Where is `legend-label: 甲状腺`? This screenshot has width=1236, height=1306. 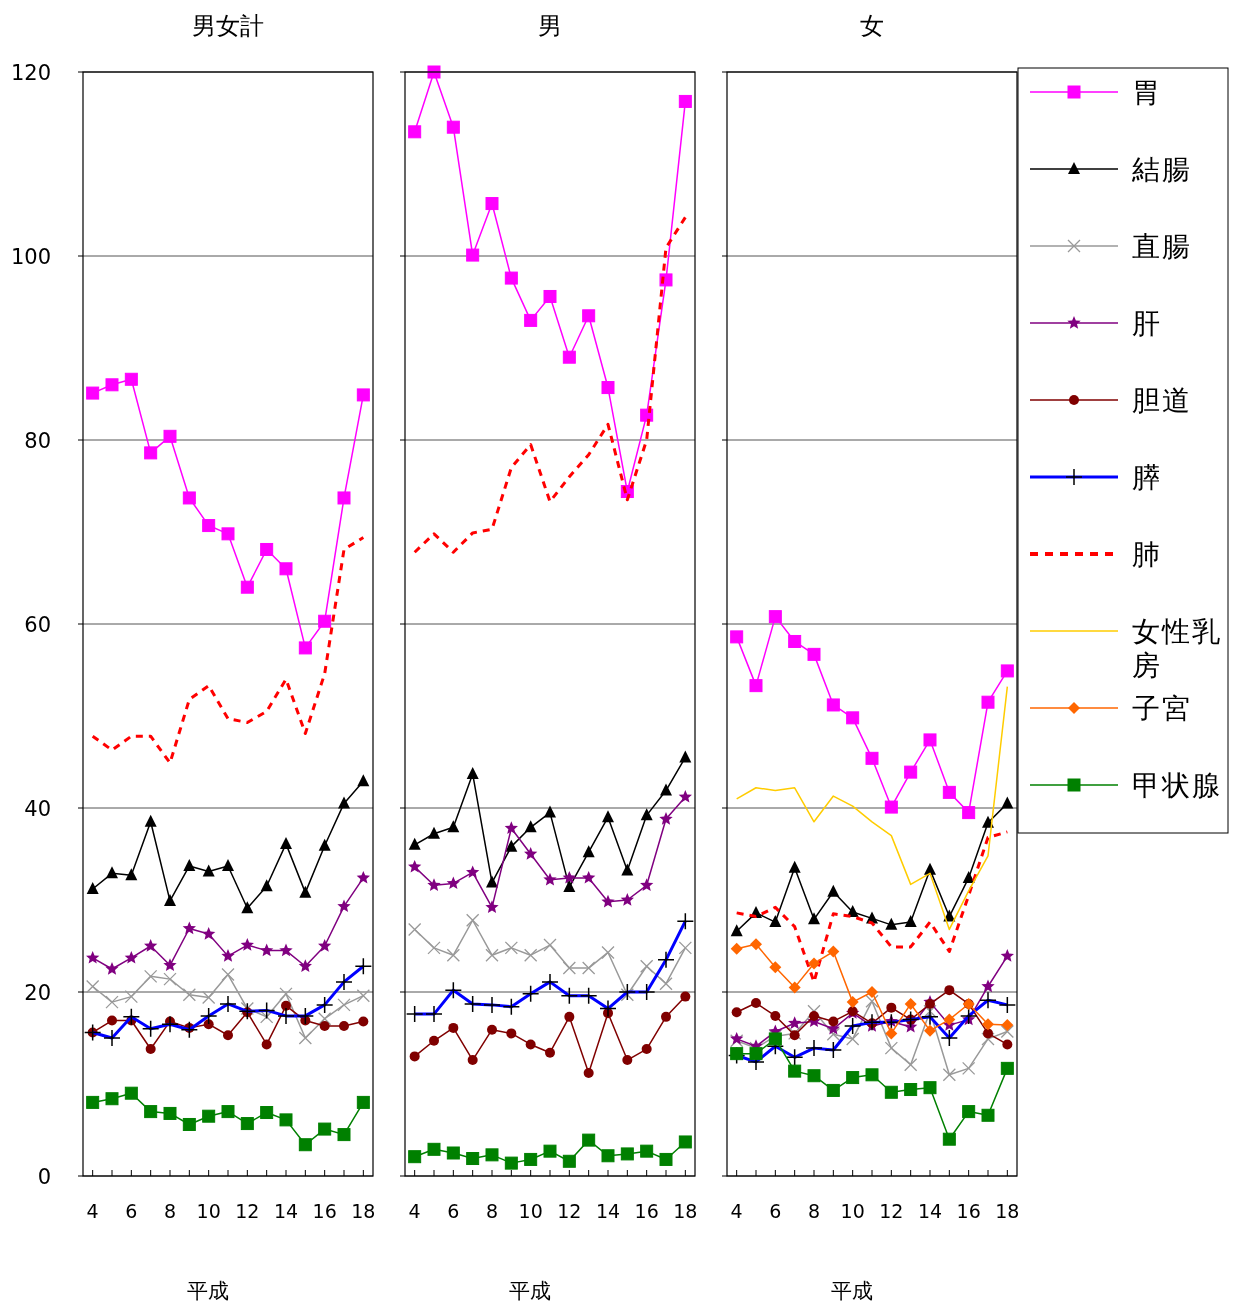
legend-label: 甲状腺 is located at coordinates (1177, 785).